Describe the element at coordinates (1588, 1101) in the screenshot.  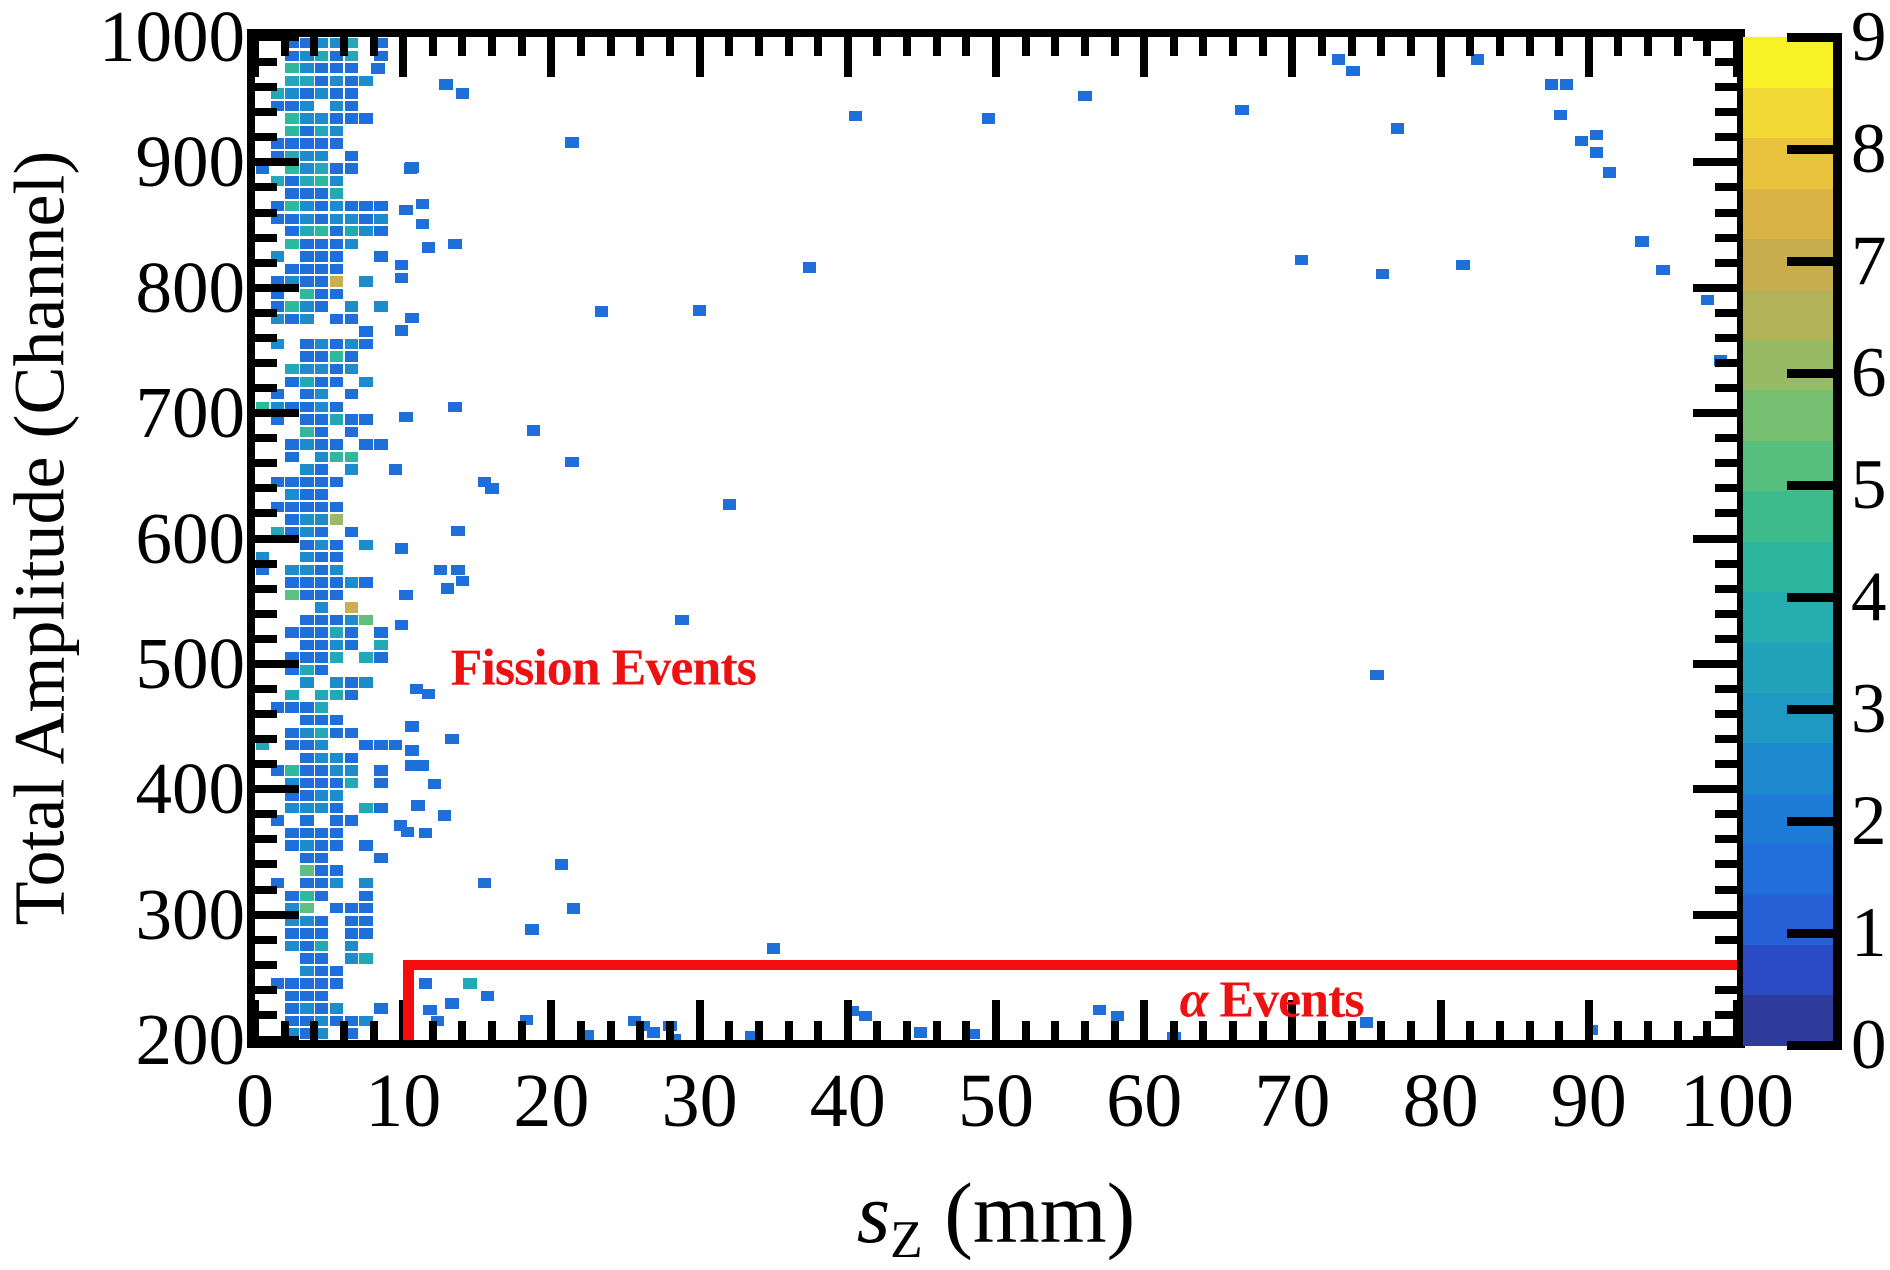
I see `x-tick-label: 90` at that location.